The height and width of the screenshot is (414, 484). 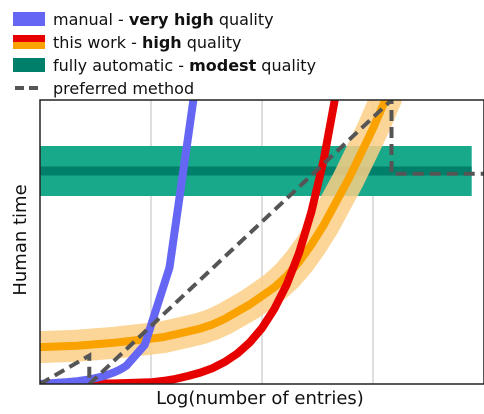 I want to click on y-axis-label: Human time, so click(x=20, y=239).